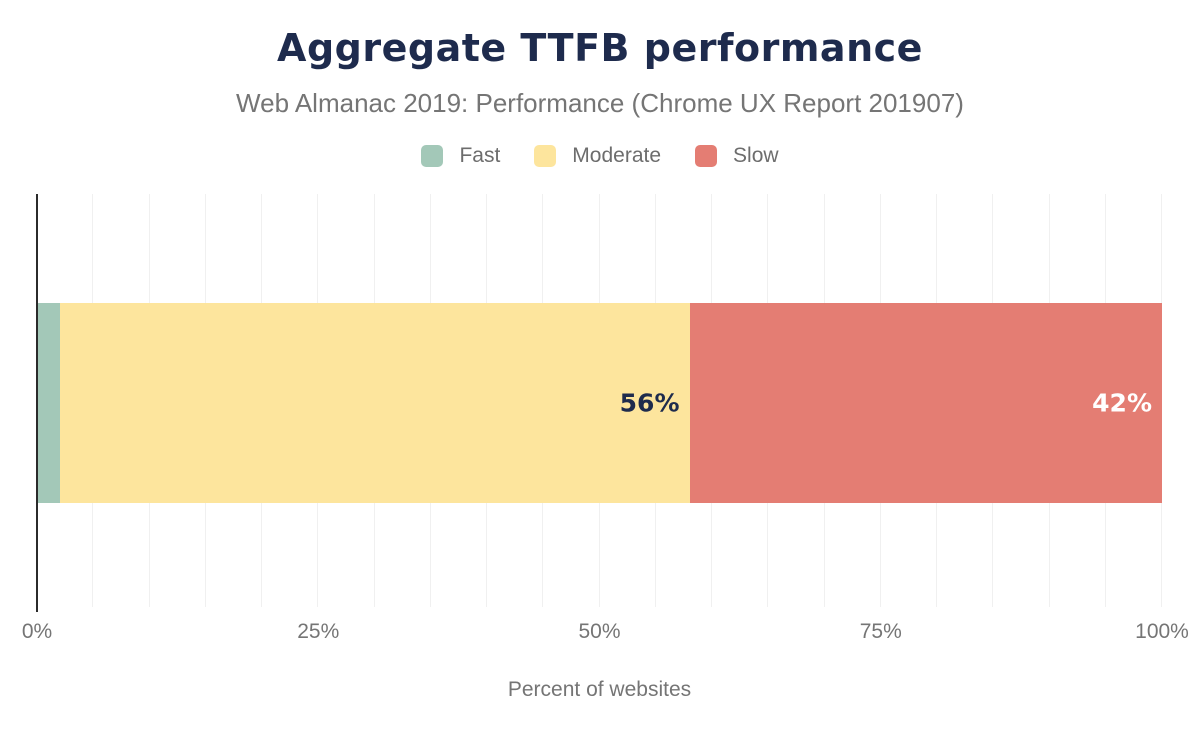  Describe the element at coordinates (1122, 403) in the screenshot. I see `bar-value-label-slow: 42%` at that location.